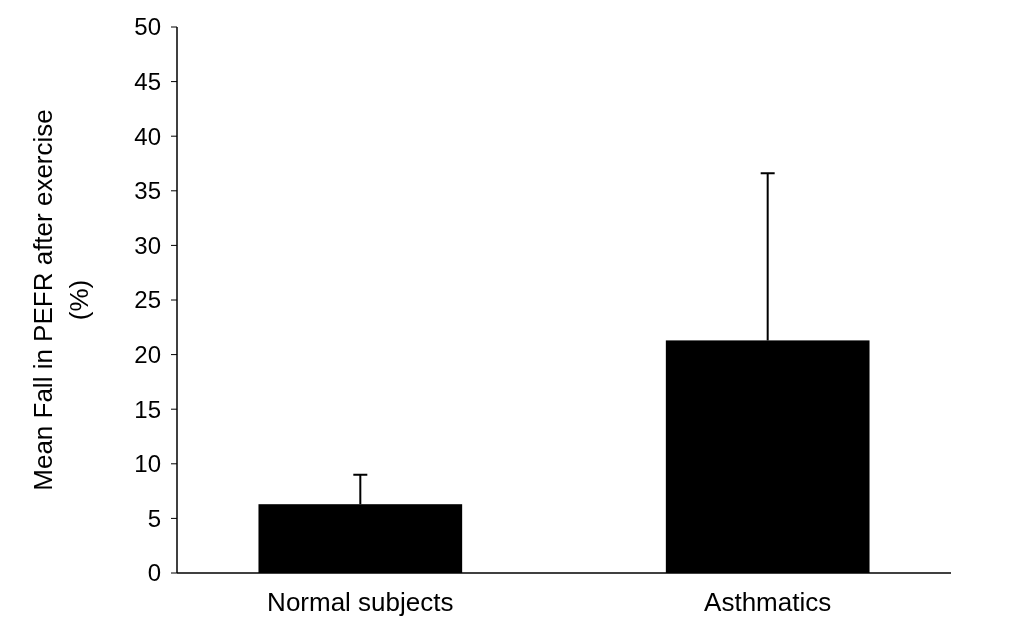  What do you see at coordinates (147, 354) in the screenshot?
I see `y-tick-label: 20` at bounding box center [147, 354].